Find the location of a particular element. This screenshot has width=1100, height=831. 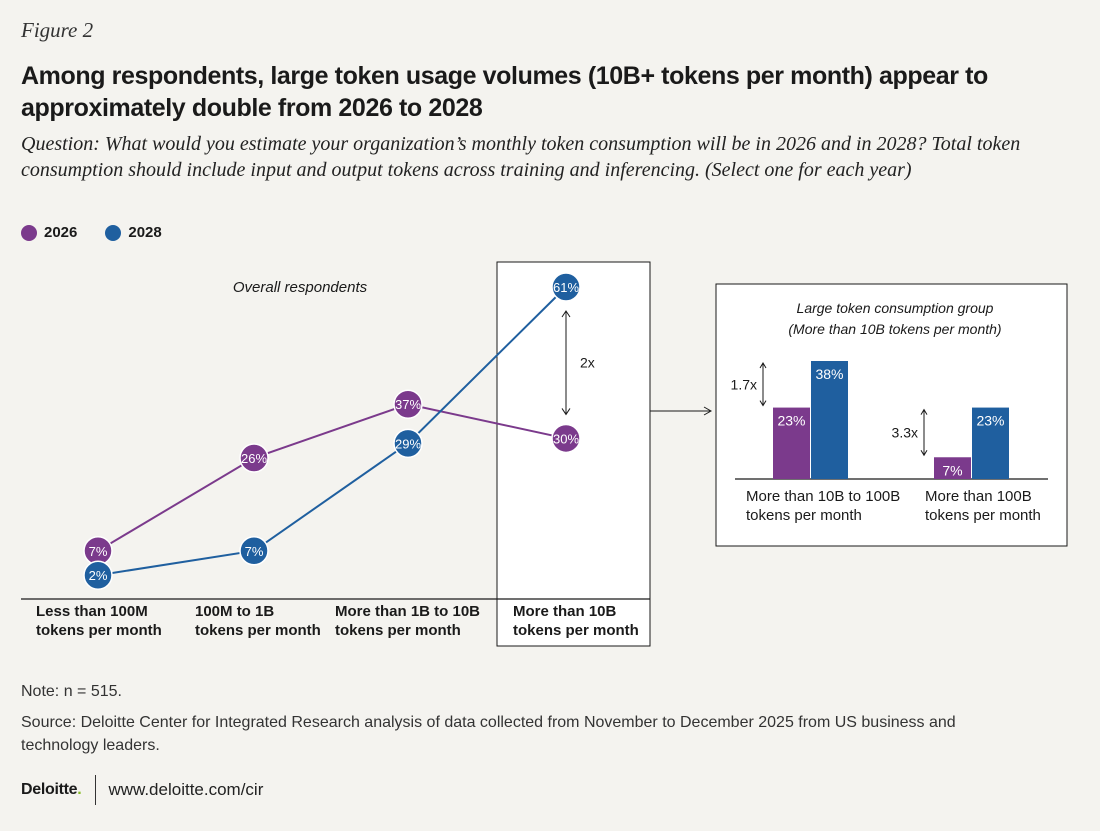

point-label-2028-1: 7% is located at coordinates (254, 551).